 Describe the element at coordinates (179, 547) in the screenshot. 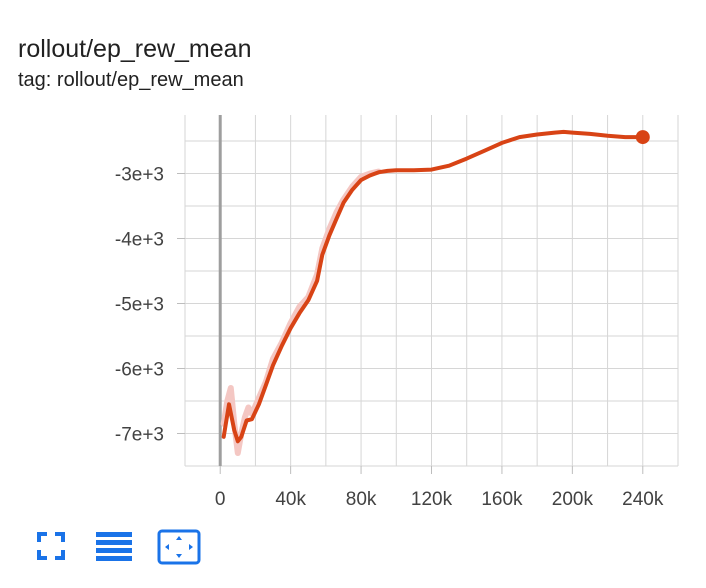

I see `fit-domain-icon` at that location.